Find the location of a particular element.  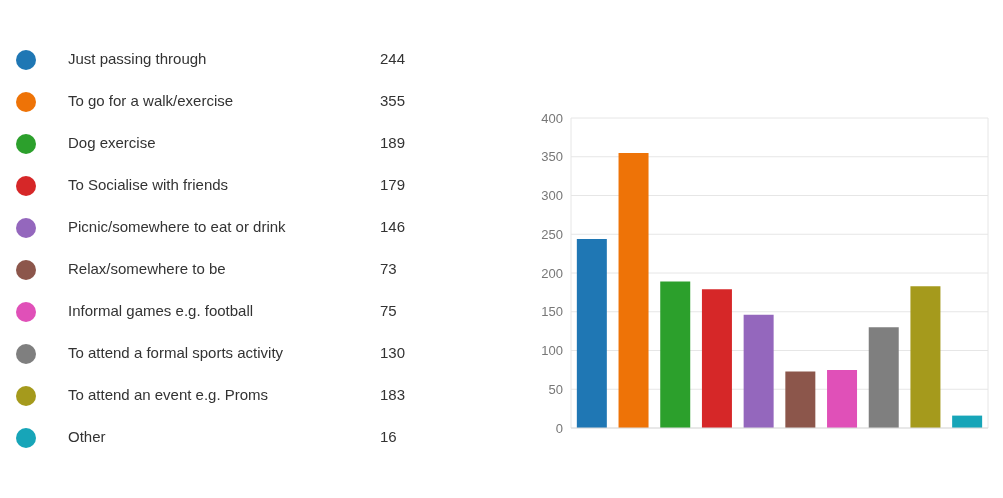

y-tick-label: 200 is located at coordinates (552, 273).